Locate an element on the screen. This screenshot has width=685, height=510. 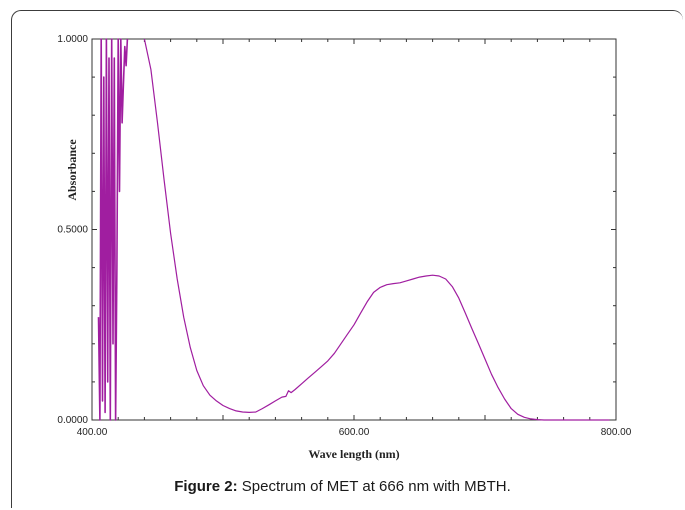
x-tick-label: 400.00 is located at coordinates (92, 432).